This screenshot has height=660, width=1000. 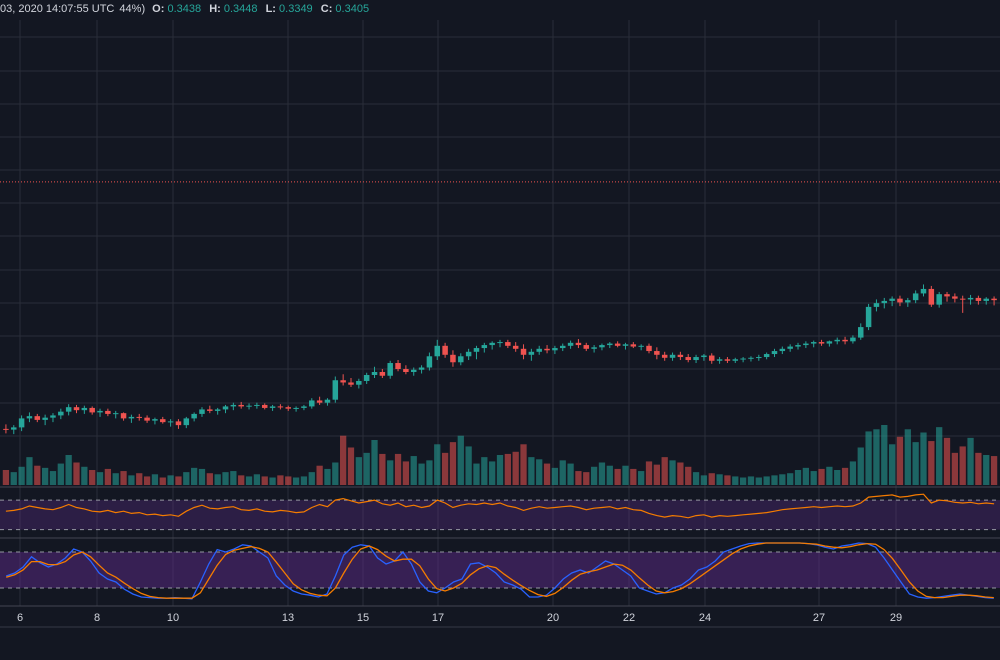 I want to click on x-tick-label: 29, so click(x=896, y=618).